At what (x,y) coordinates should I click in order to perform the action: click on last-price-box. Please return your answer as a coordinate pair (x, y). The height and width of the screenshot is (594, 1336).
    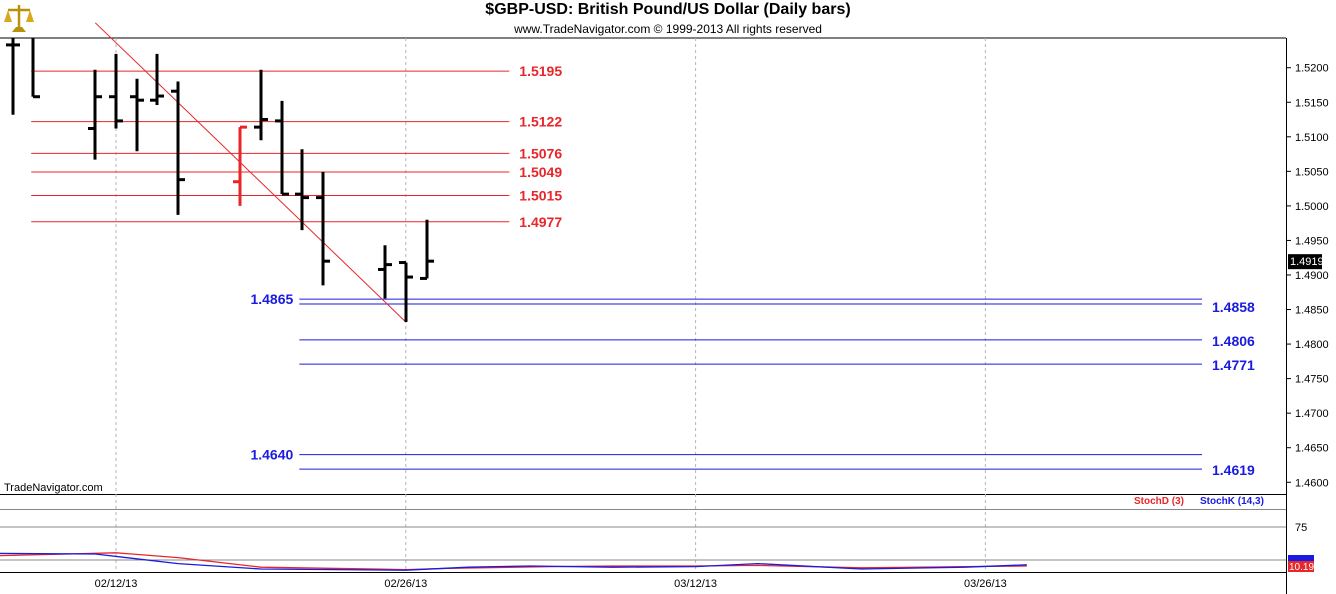
    Looking at the image, I should click on (1305, 262).